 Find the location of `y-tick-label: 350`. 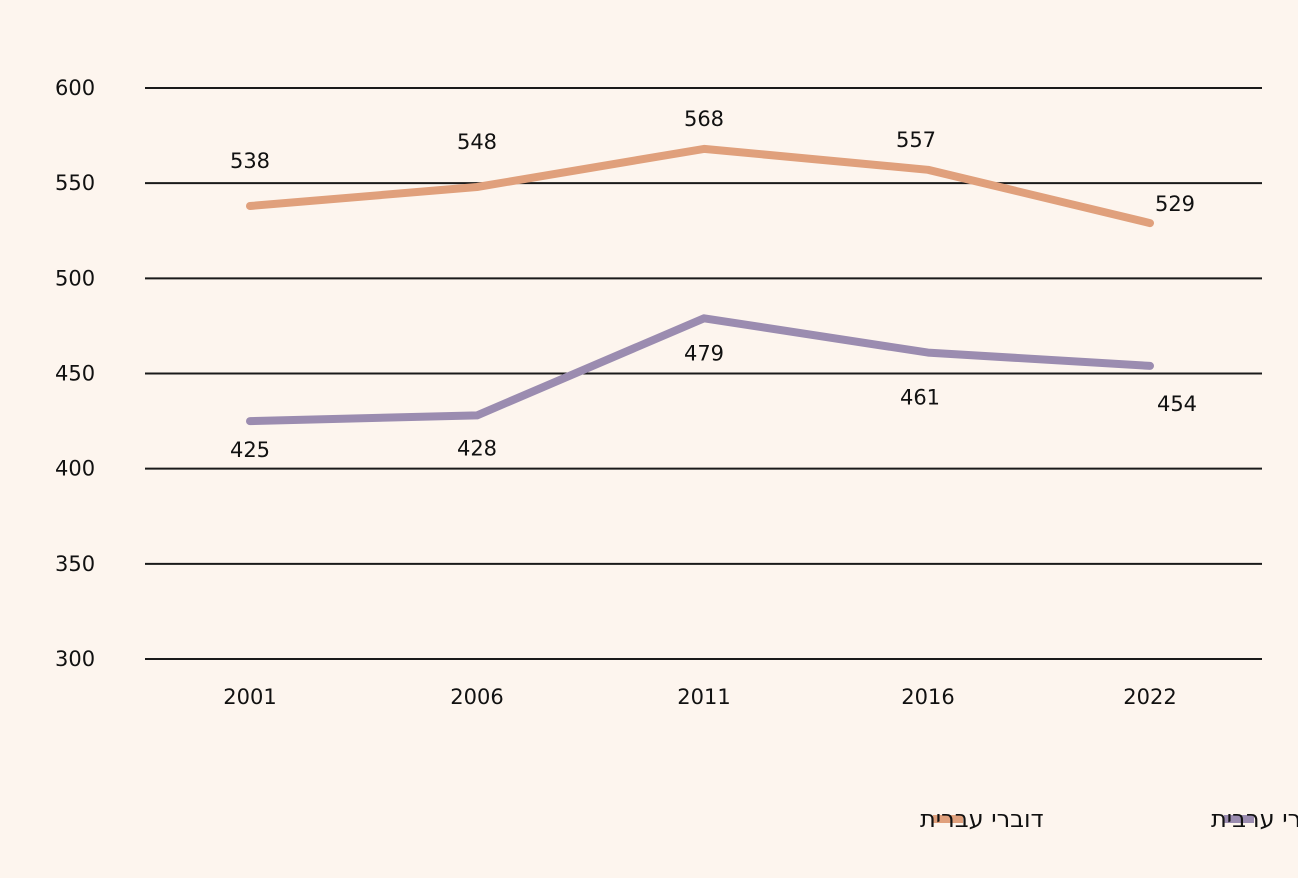

y-tick-label: 350 is located at coordinates (75, 564).